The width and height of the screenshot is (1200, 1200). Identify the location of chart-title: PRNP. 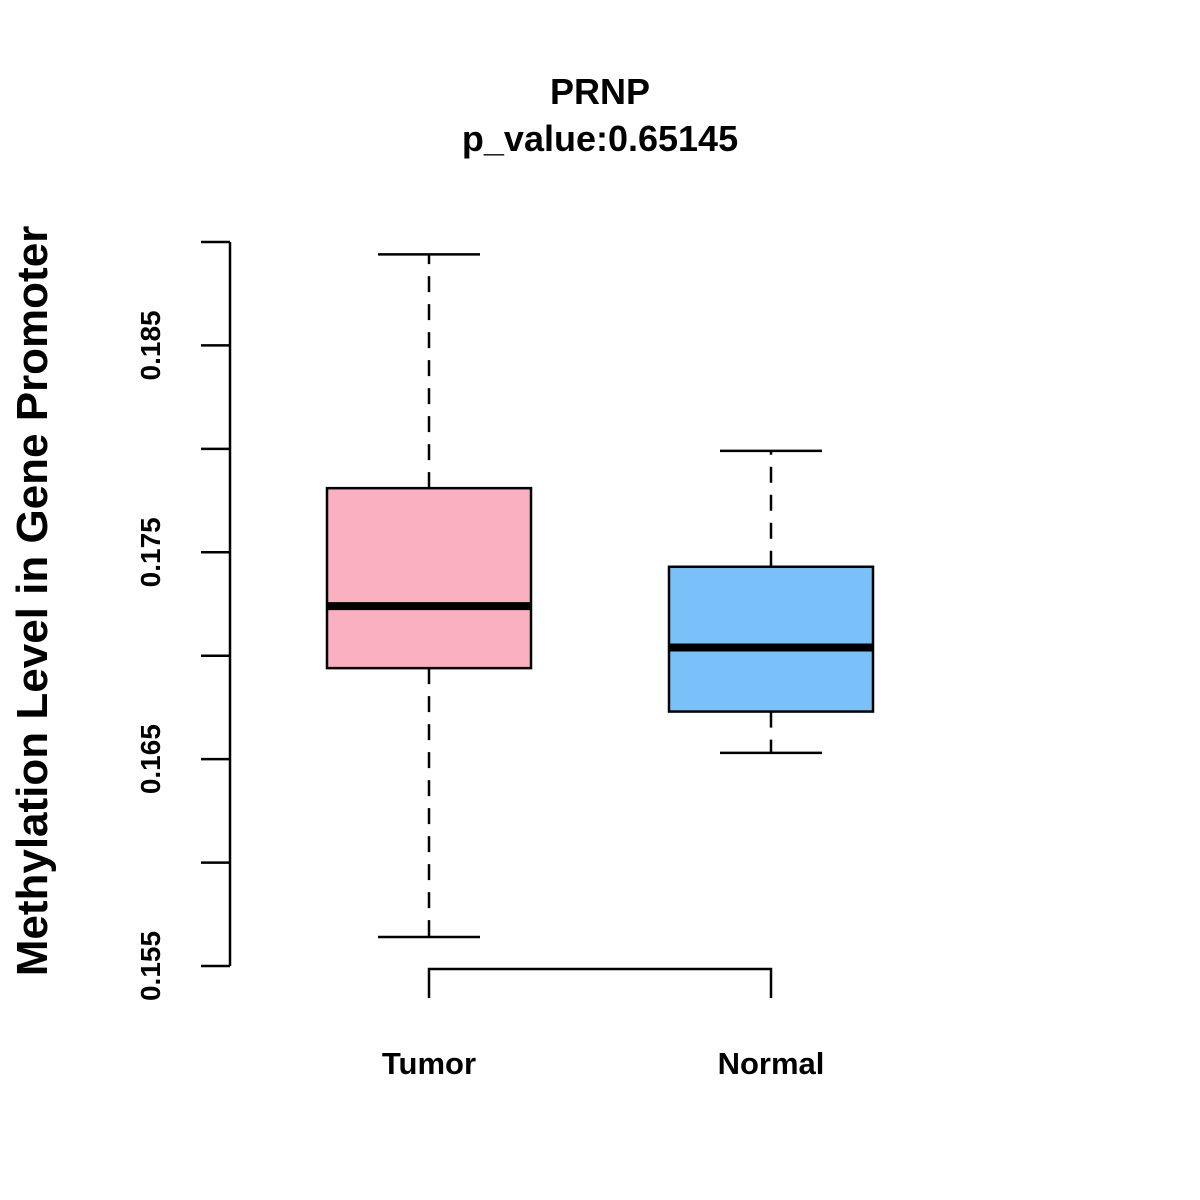
(600, 91).